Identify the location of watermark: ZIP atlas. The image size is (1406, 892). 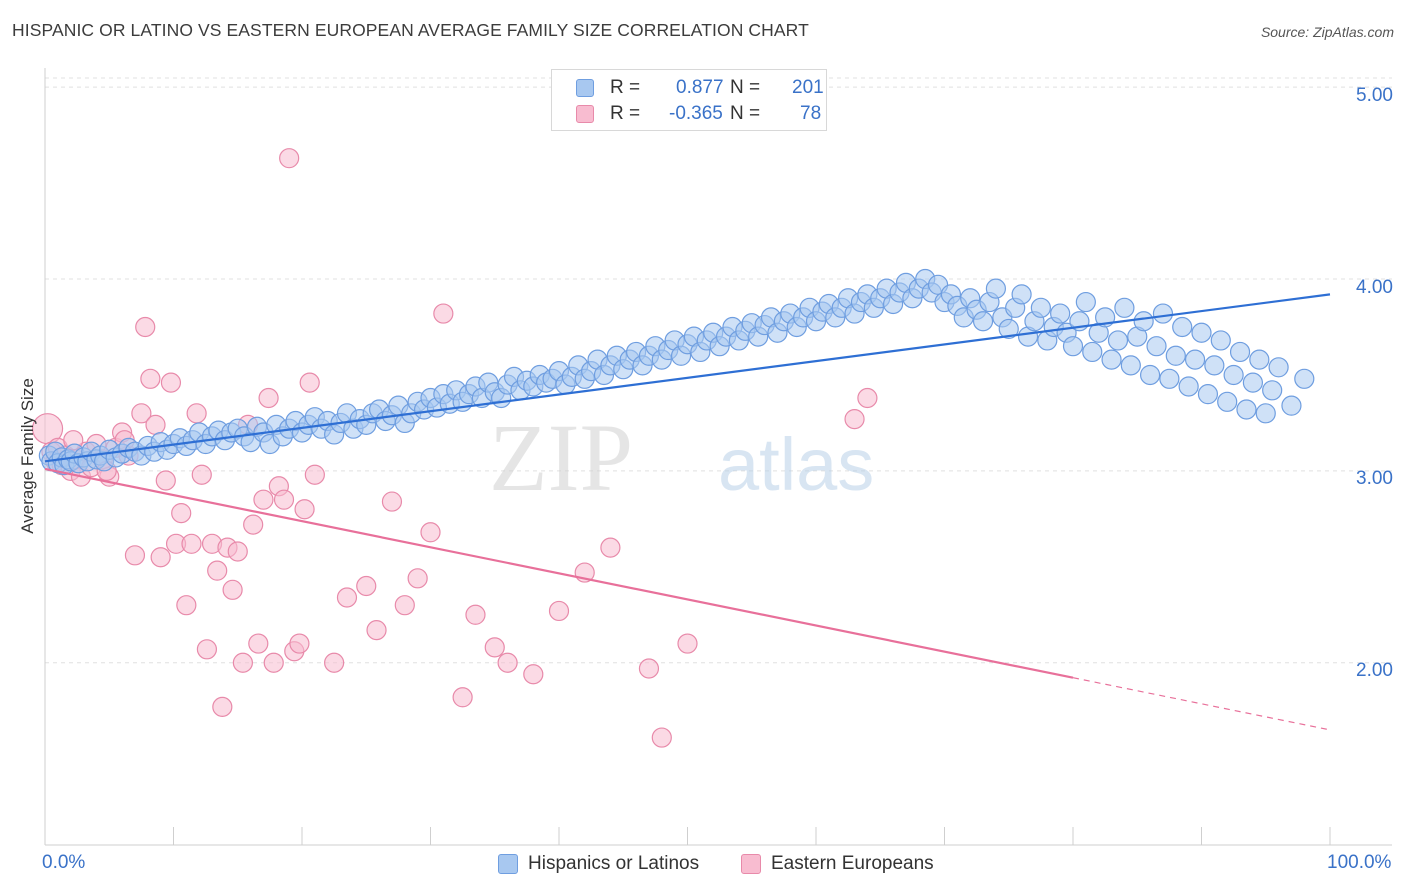
(681, 457).